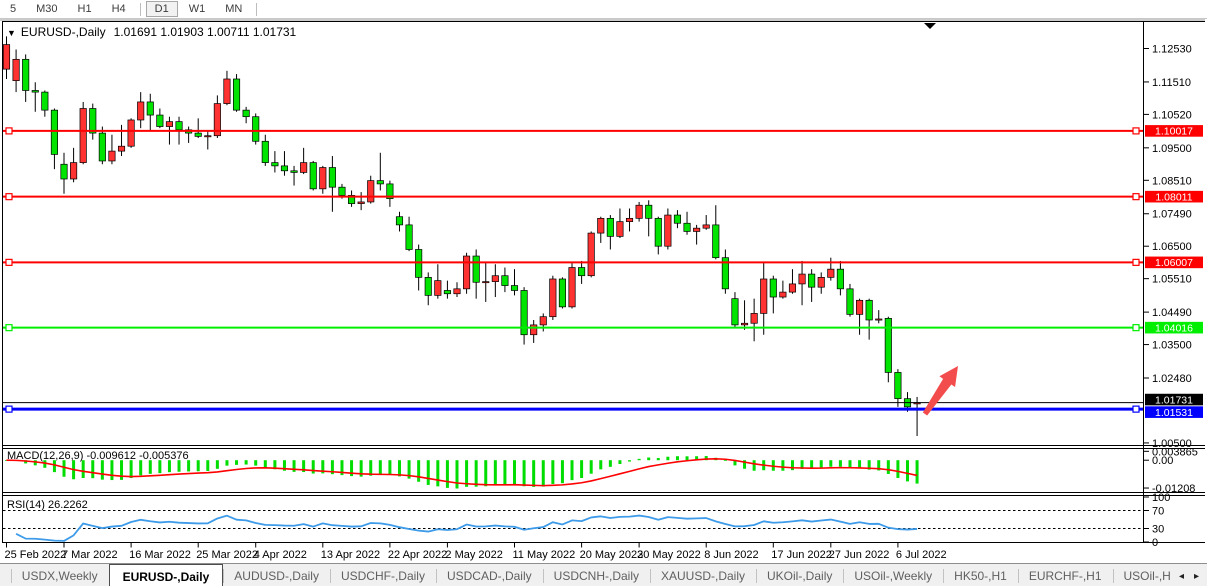  Describe the element at coordinates (1173, 489) in the screenshot. I see `macd-axis-label: -0.01208` at that location.